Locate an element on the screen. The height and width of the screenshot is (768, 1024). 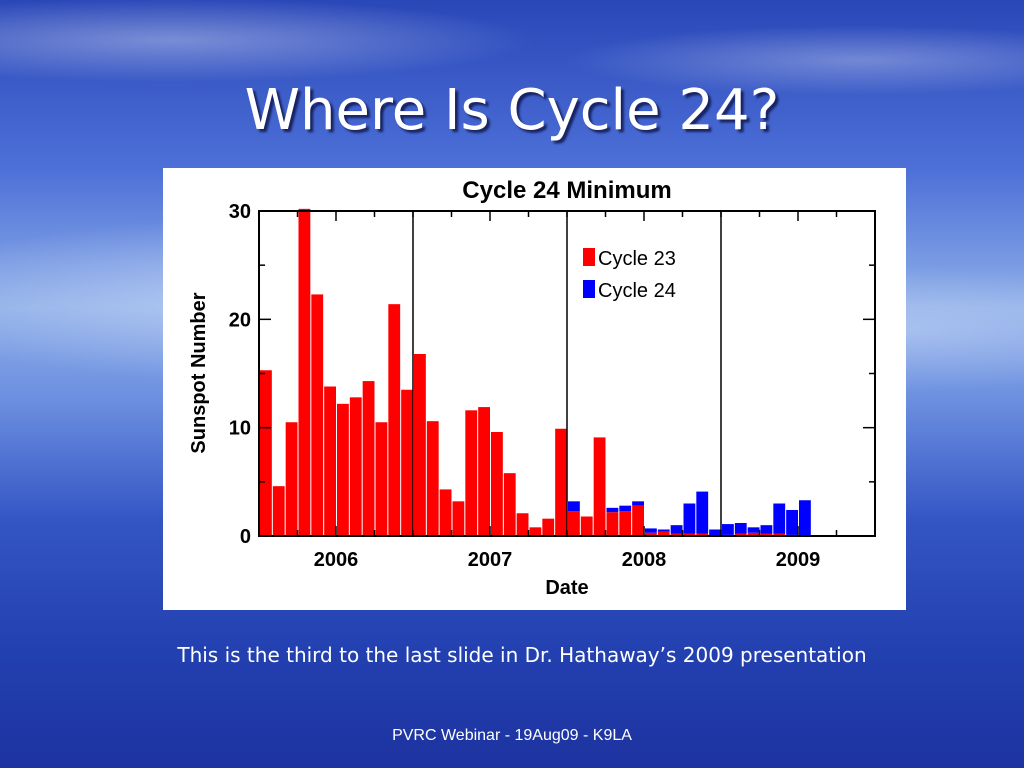
y-tick-label: 20 is located at coordinates (240, 320).